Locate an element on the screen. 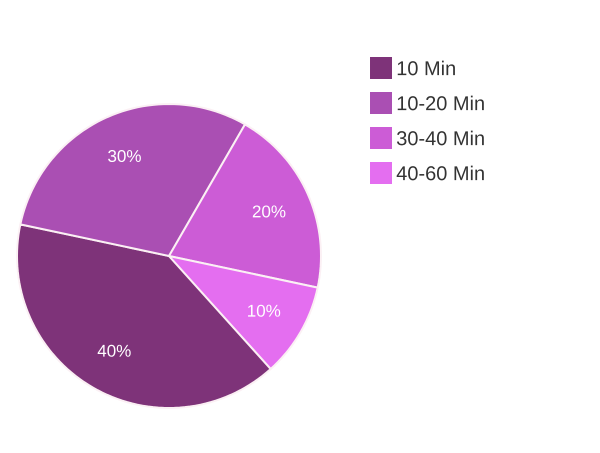  data-label: 20% is located at coordinates (269, 211).